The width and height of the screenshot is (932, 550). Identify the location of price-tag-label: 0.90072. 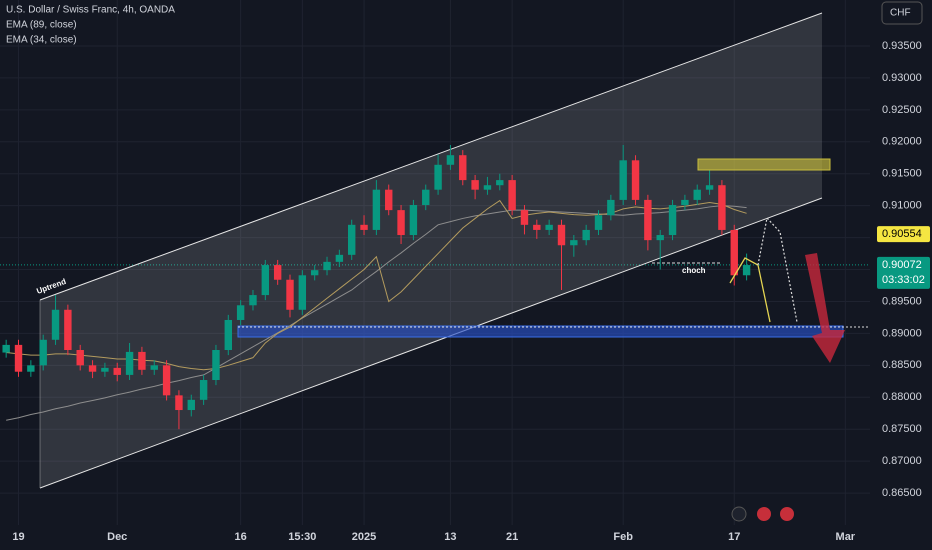
(902, 265).